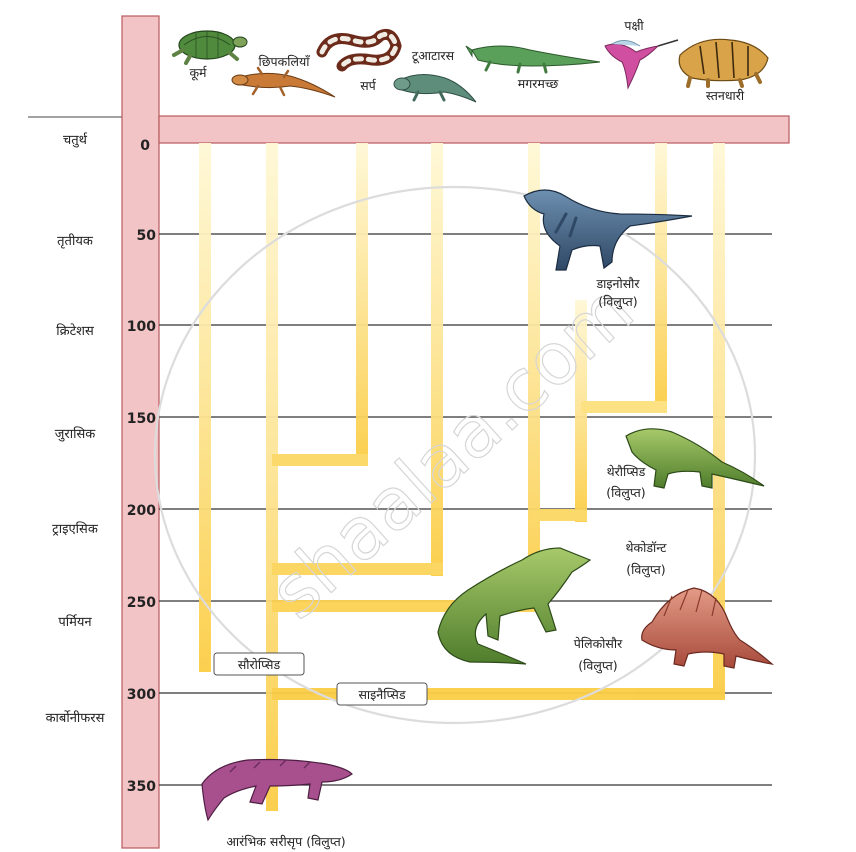 This screenshot has height=852, width=856. I want to click on crocodile-illustration, so click(533, 59).